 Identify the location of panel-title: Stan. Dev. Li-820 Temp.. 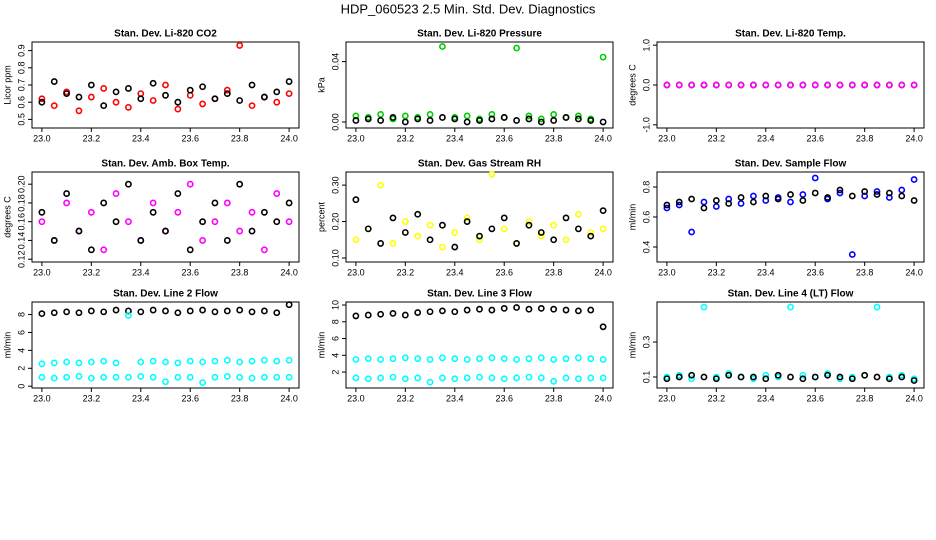
(790, 34).